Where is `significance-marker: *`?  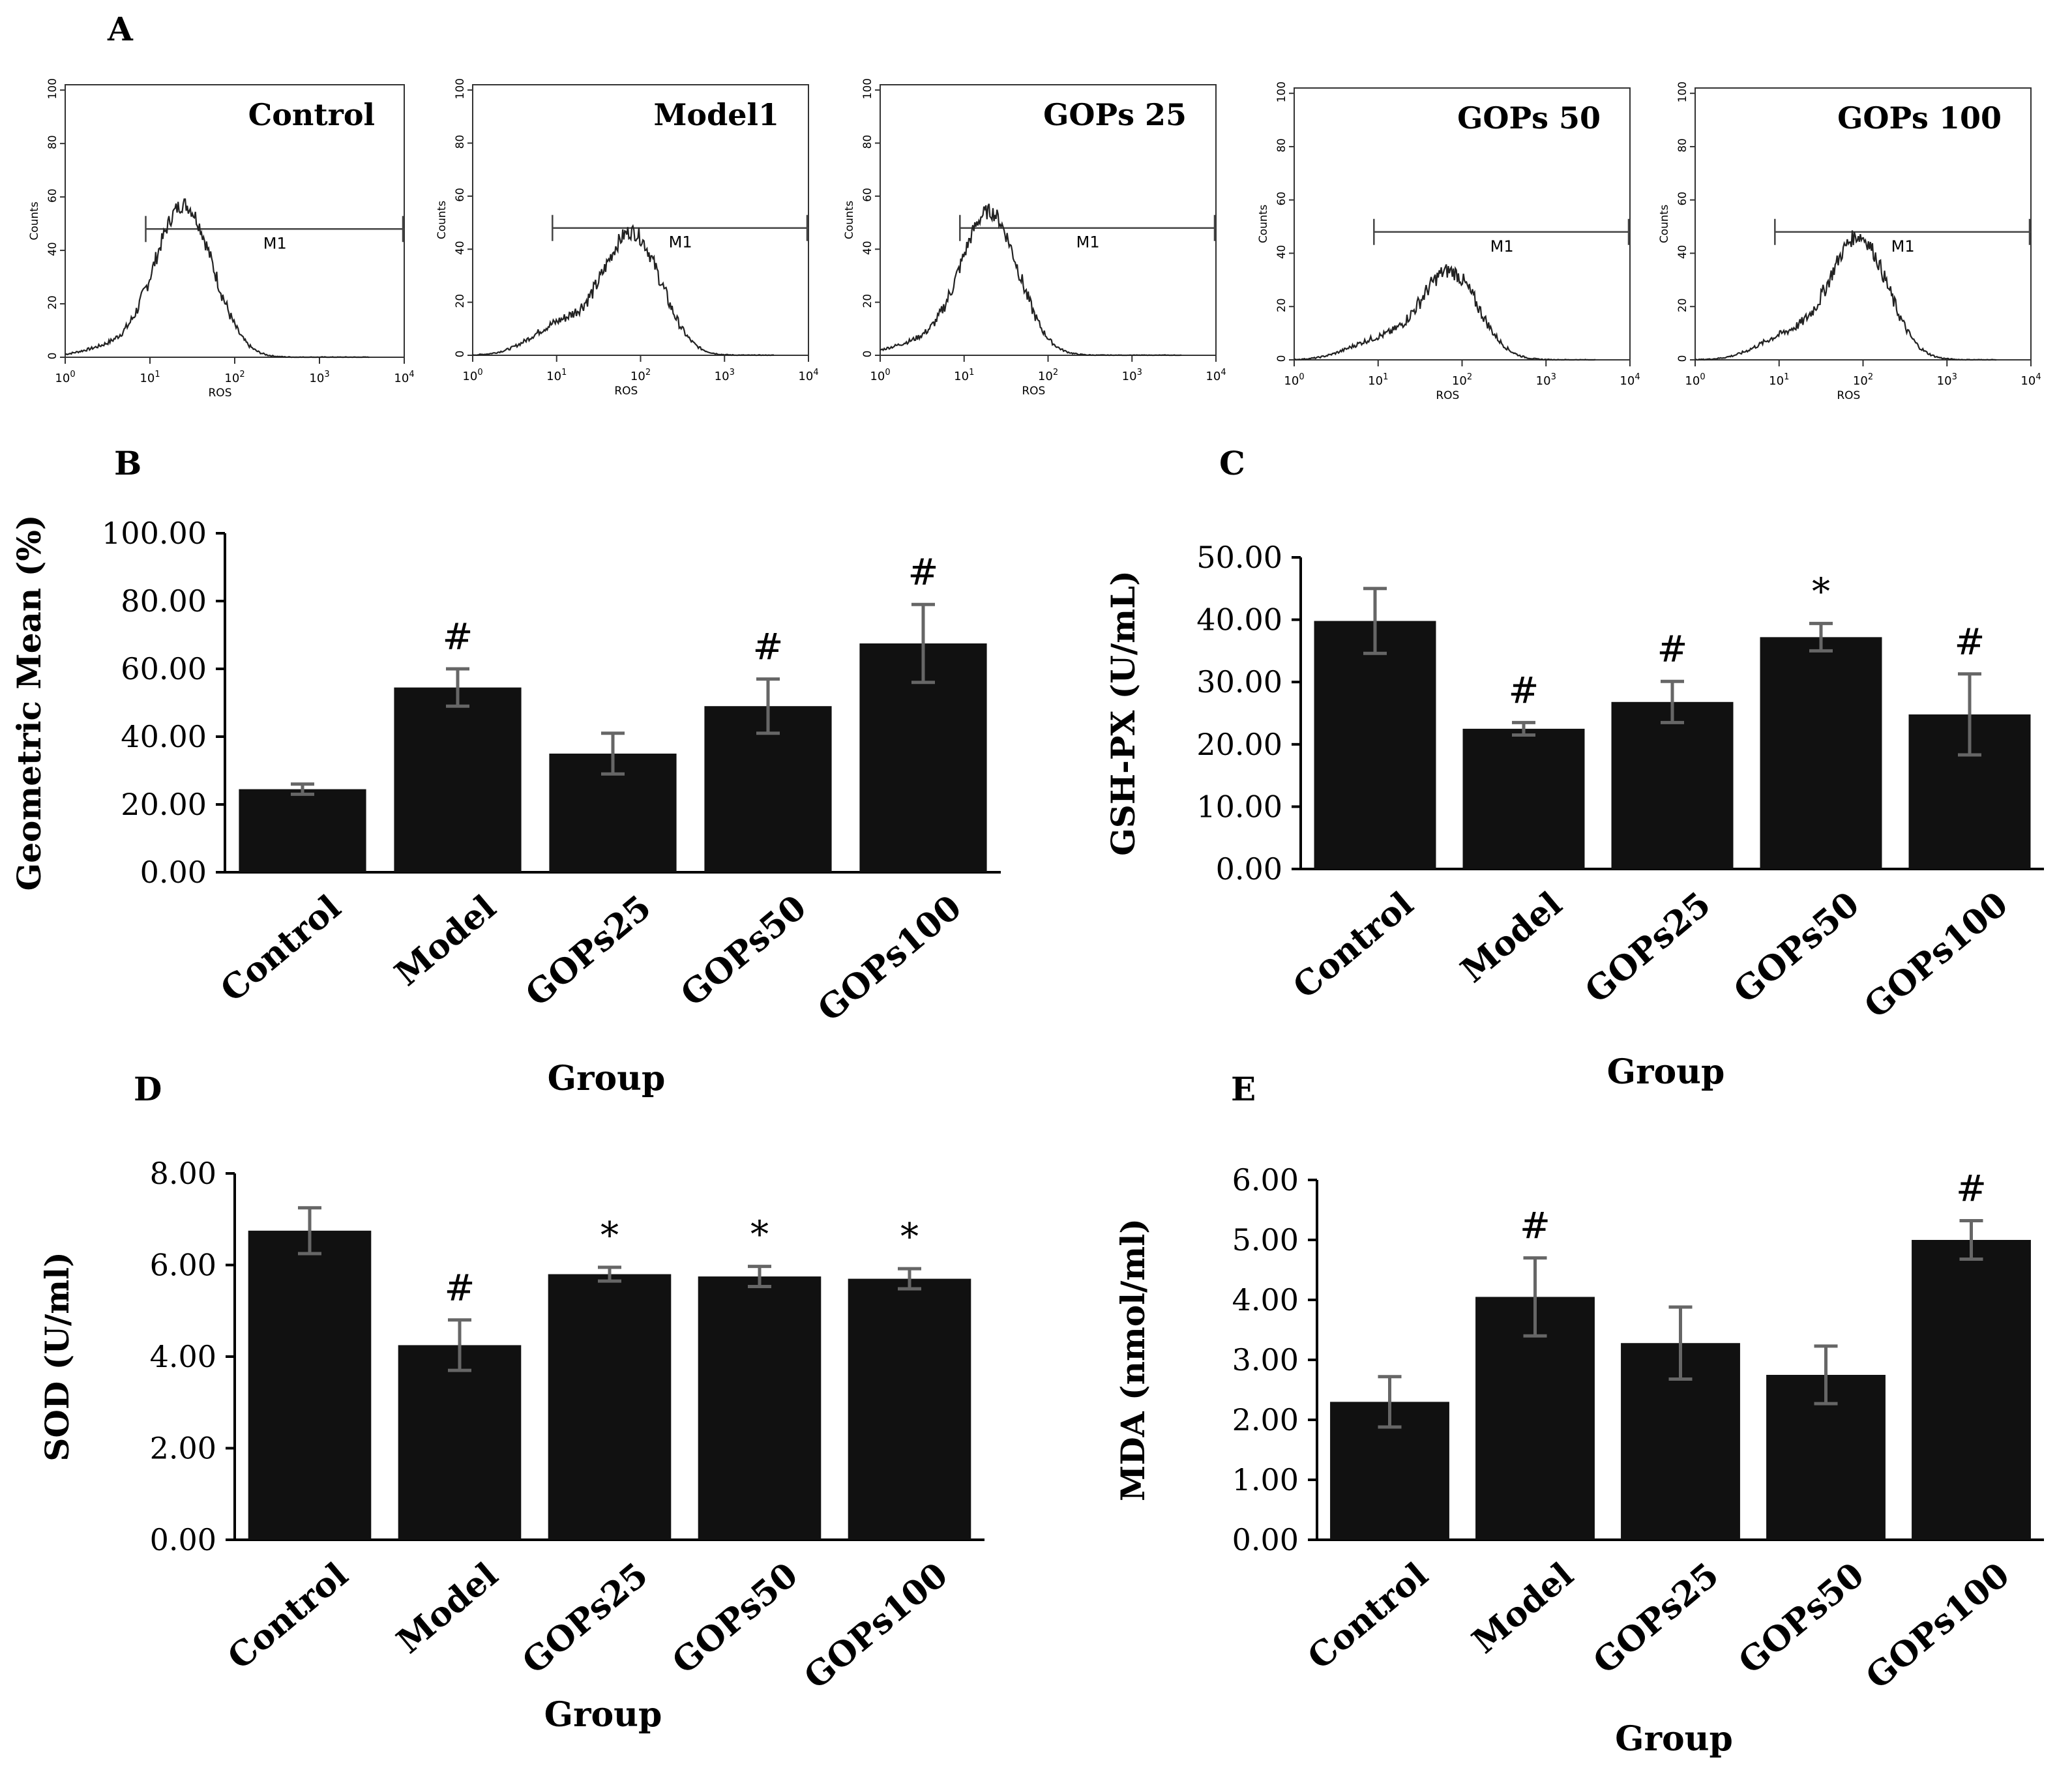
significance-marker: * is located at coordinates (609, 1235).